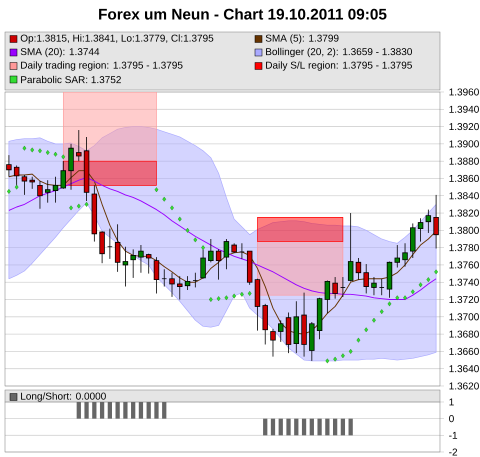 Image resolution: width=480 pixels, height=457 pixels. I want to click on y-tick-label: 1.3840, so click(464, 196).